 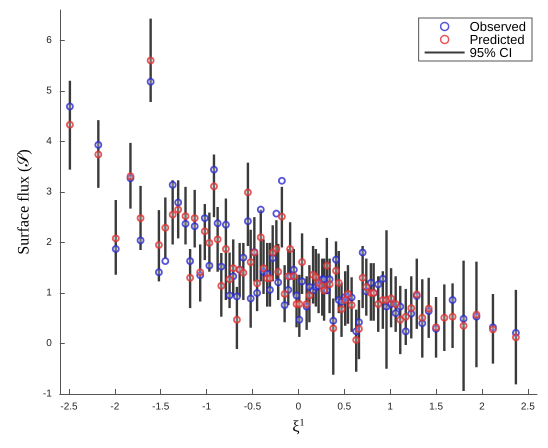 What do you see at coordinates (482, 407) in the screenshot?
I see `x-tick-label: 2` at bounding box center [482, 407].